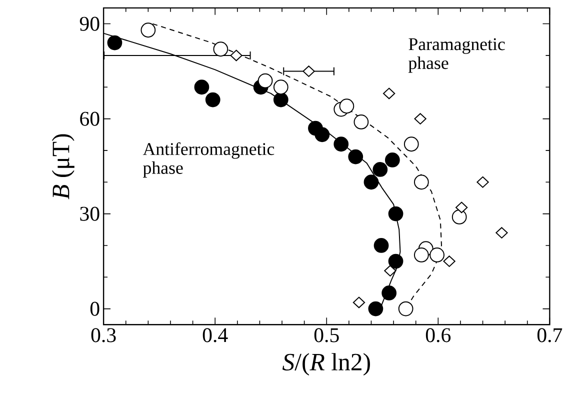  Describe the element at coordinates (90, 213) in the screenshot. I see `y-tick-label: 30` at that location.